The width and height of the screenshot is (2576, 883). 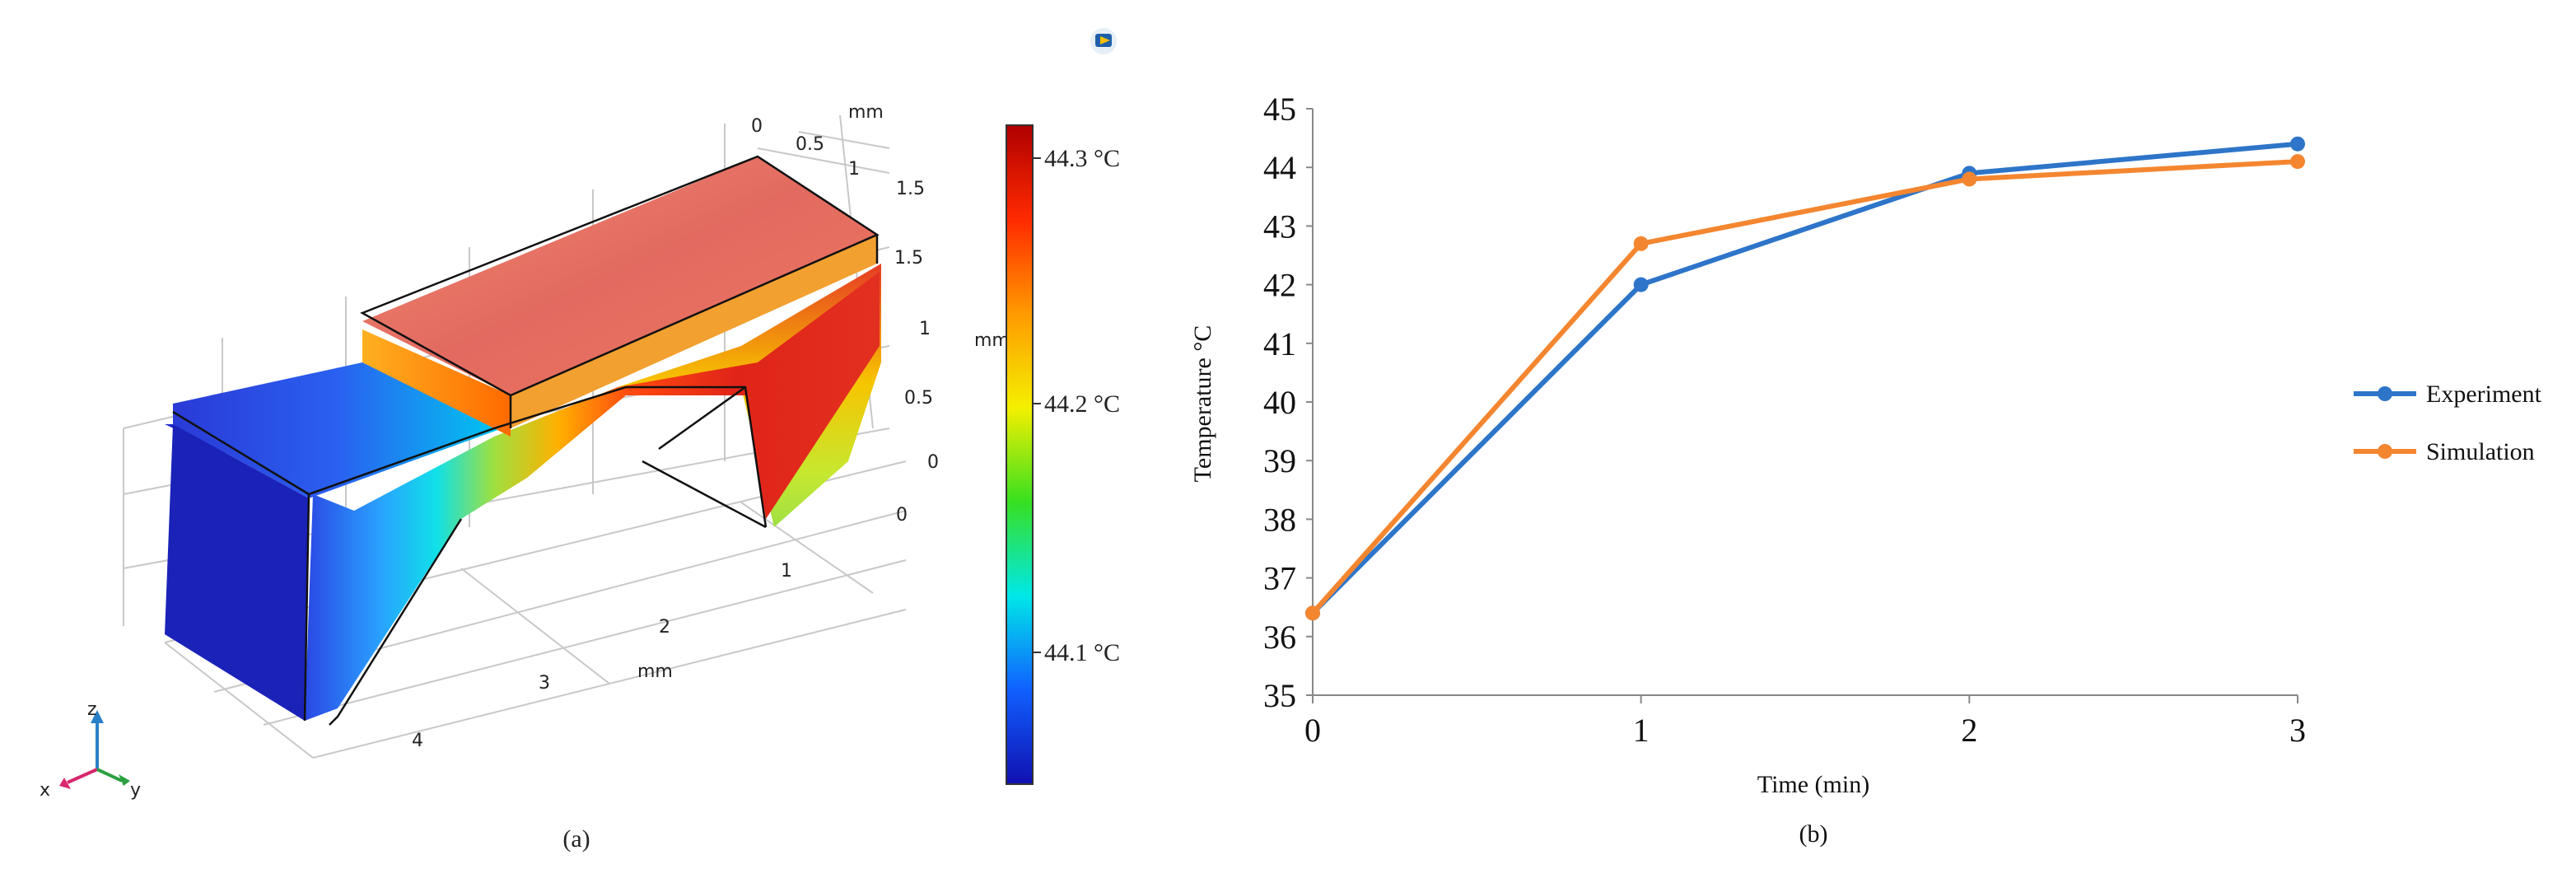 What do you see at coordinates (82, 776) in the screenshot?
I see `triad-x-axis` at bounding box center [82, 776].